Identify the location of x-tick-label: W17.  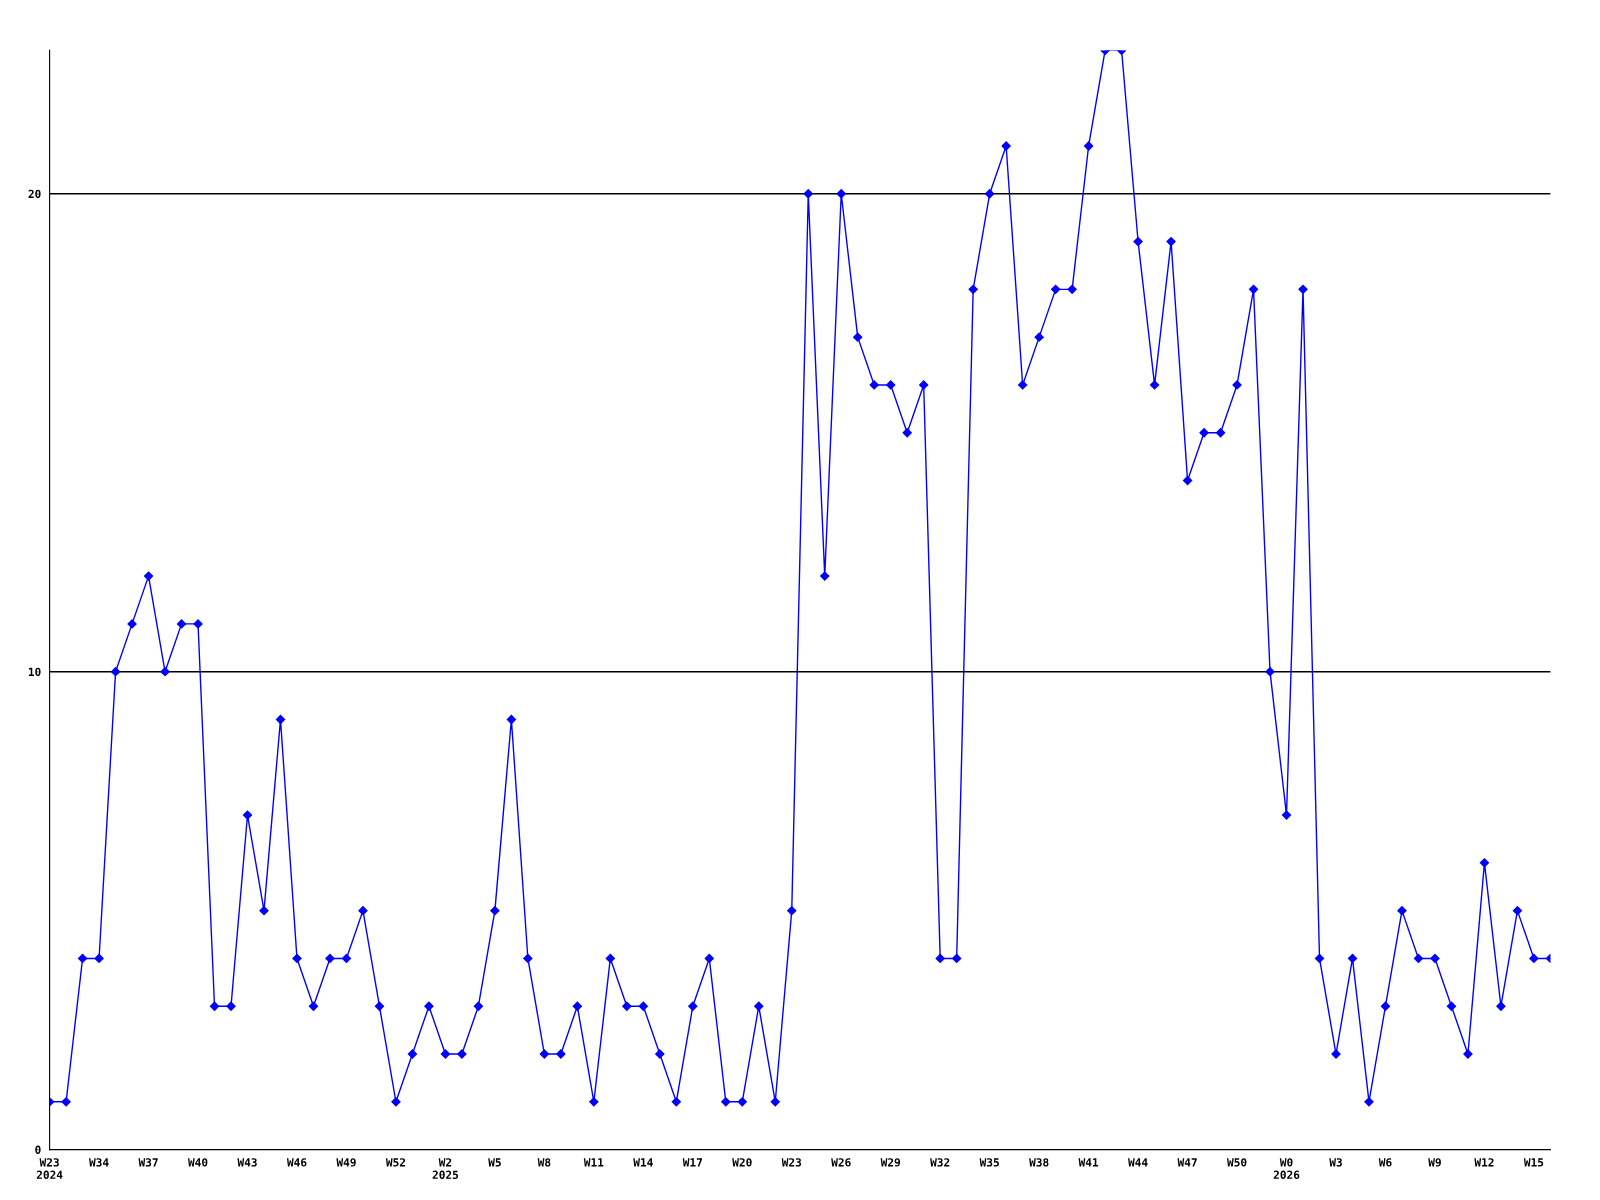
(692, 1162).